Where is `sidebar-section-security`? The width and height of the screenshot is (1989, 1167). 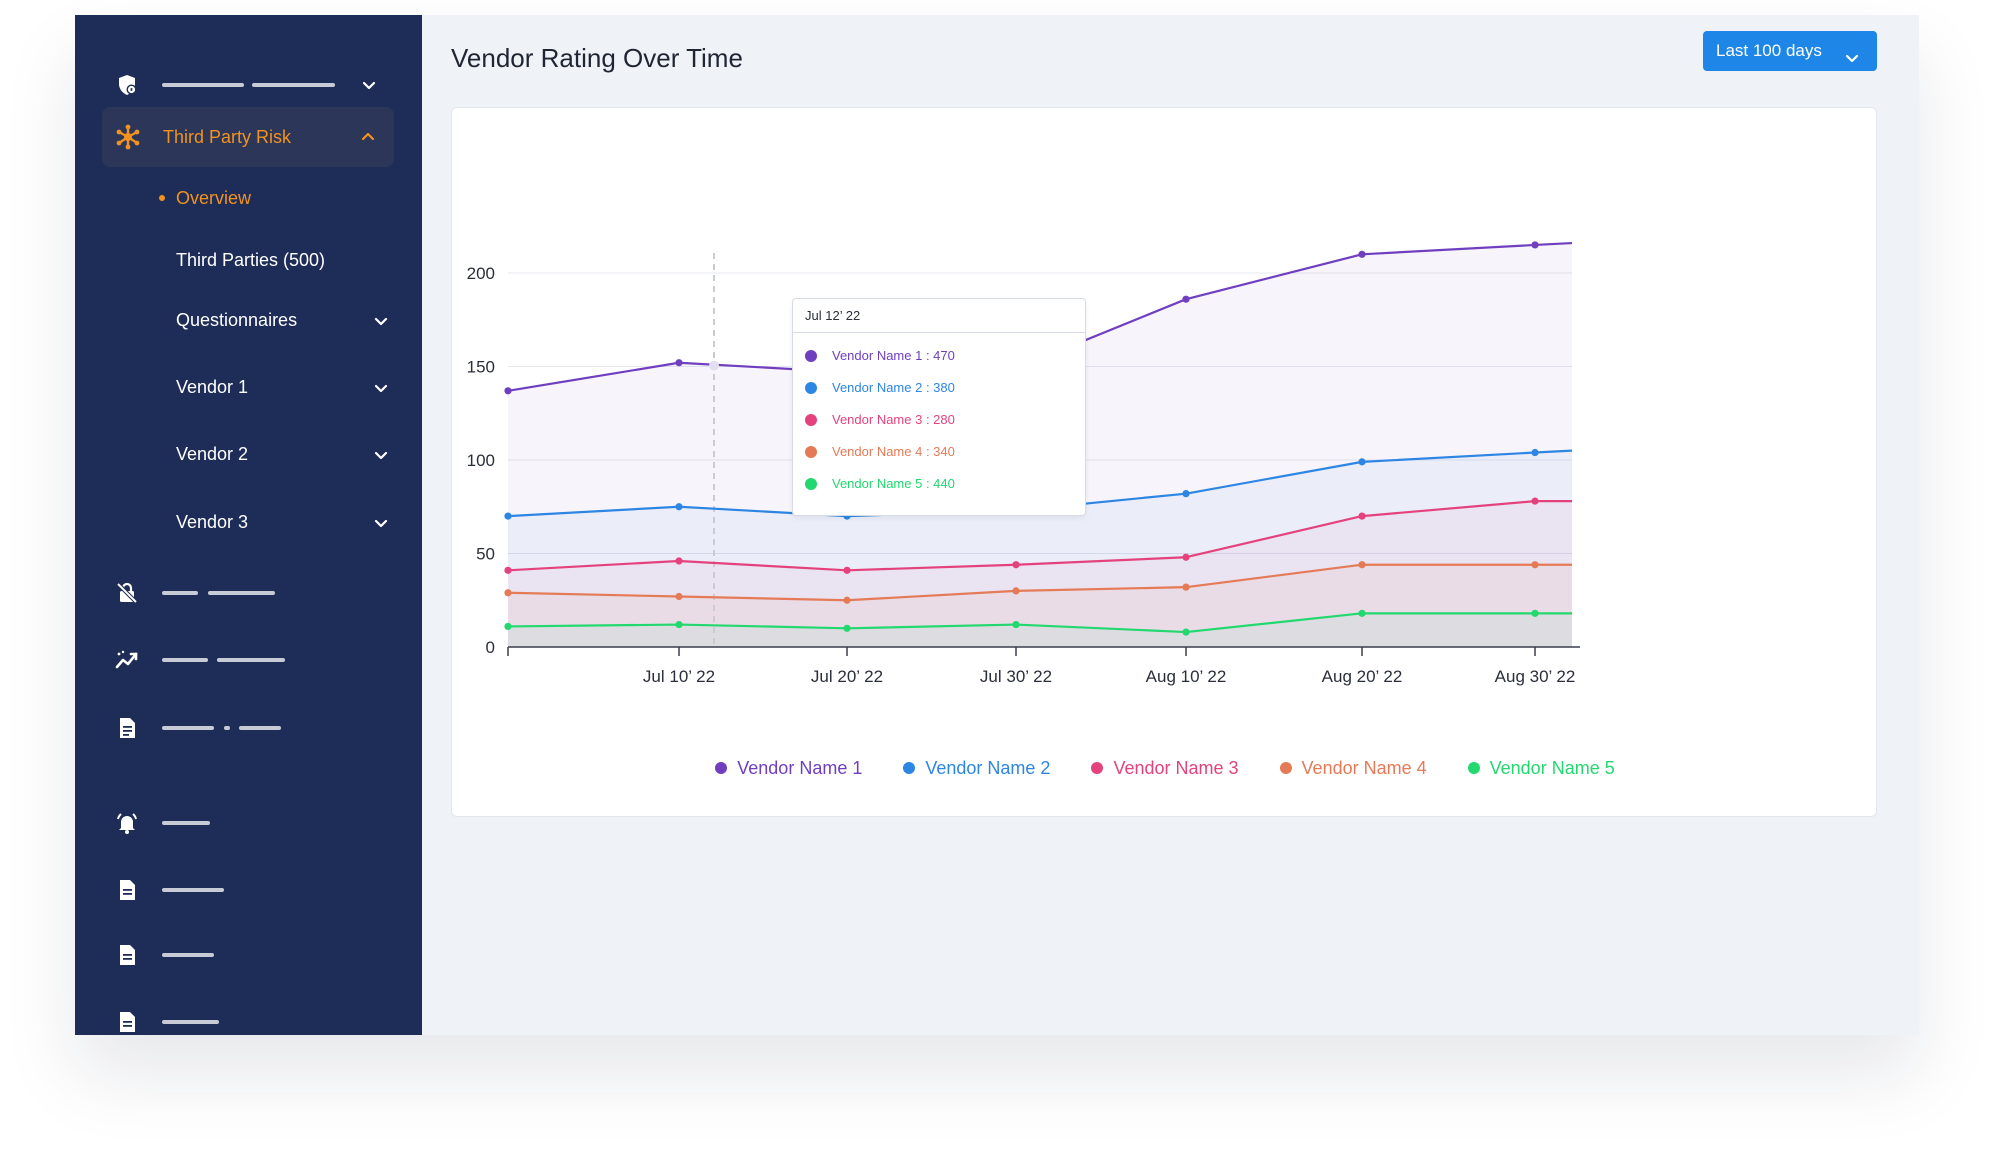
sidebar-section-security is located at coordinates (248, 85).